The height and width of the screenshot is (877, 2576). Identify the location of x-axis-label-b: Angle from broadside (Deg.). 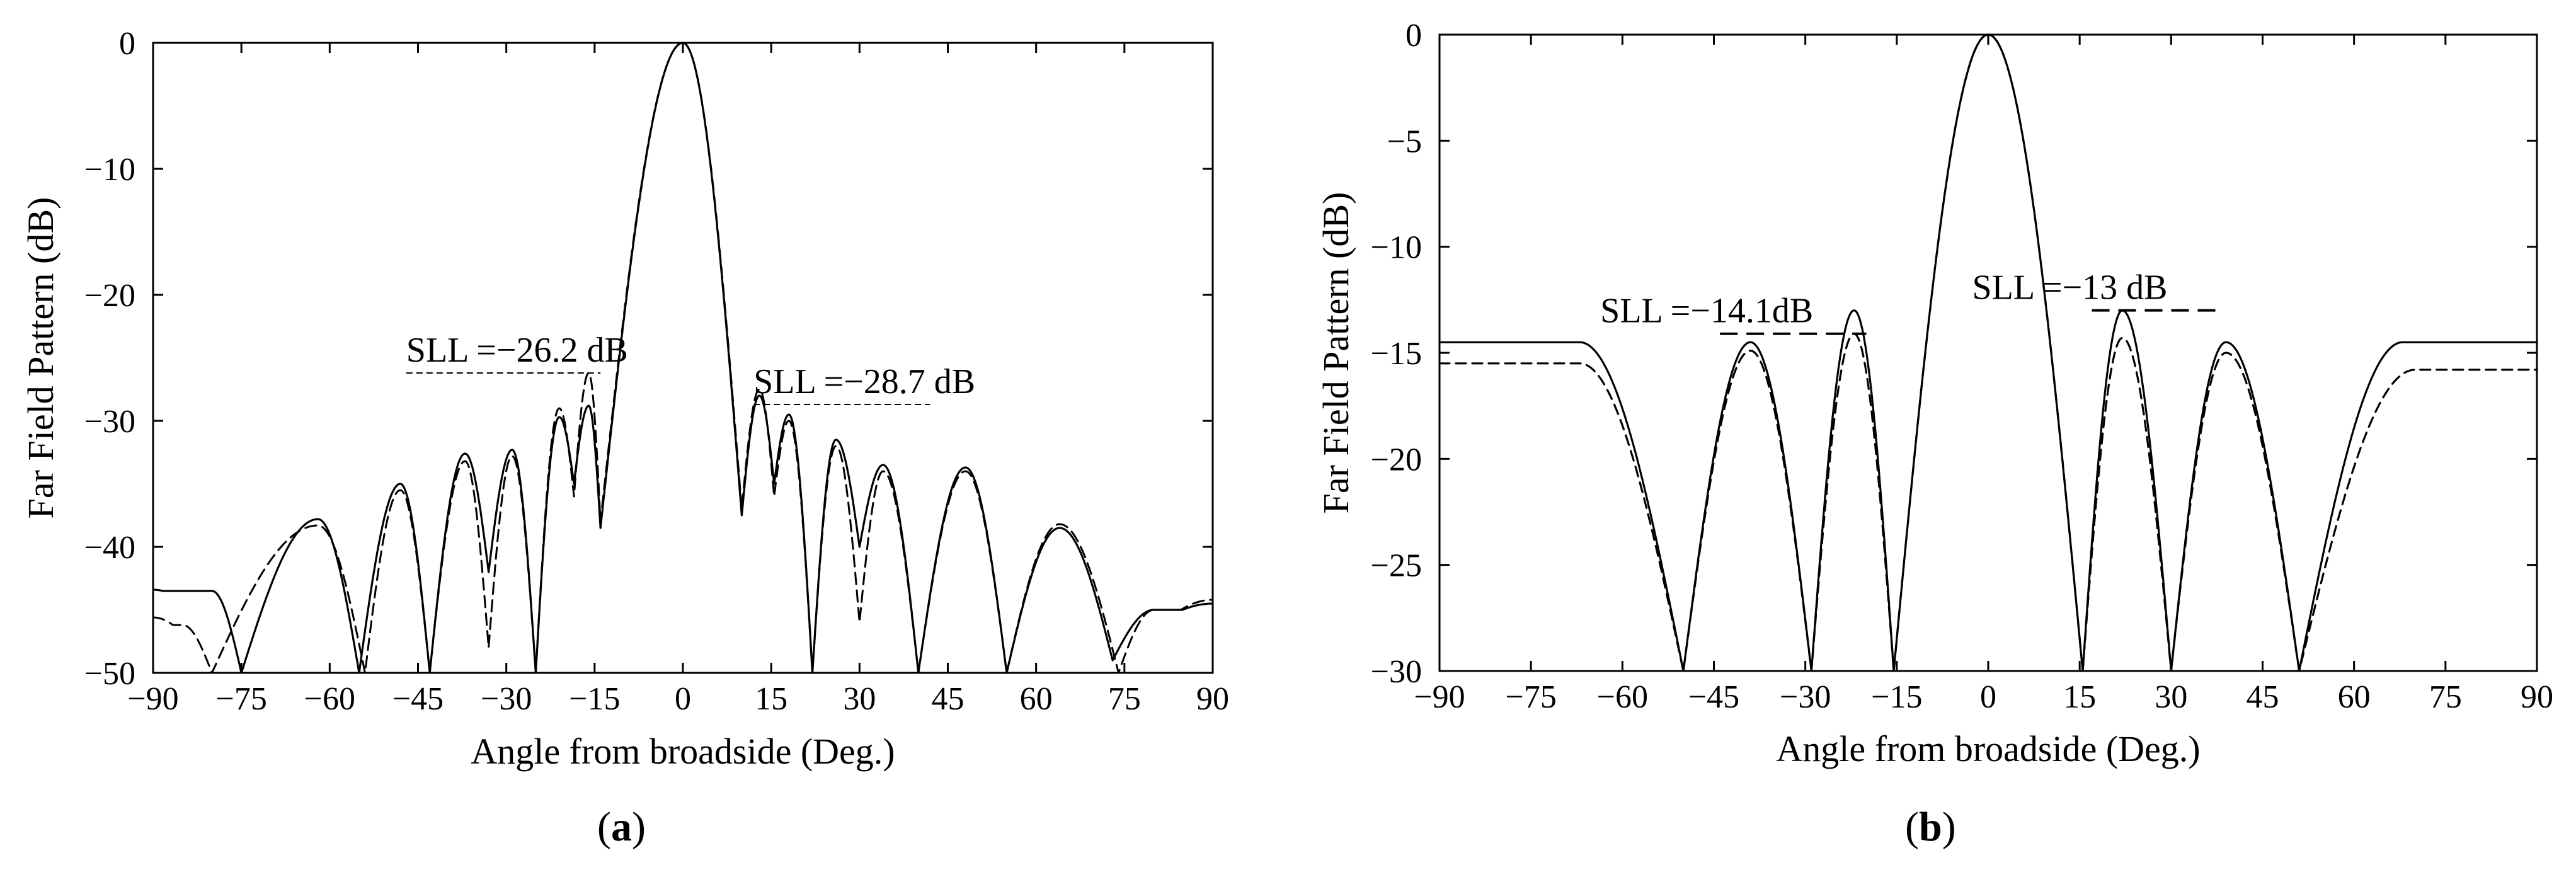
(1988, 748).